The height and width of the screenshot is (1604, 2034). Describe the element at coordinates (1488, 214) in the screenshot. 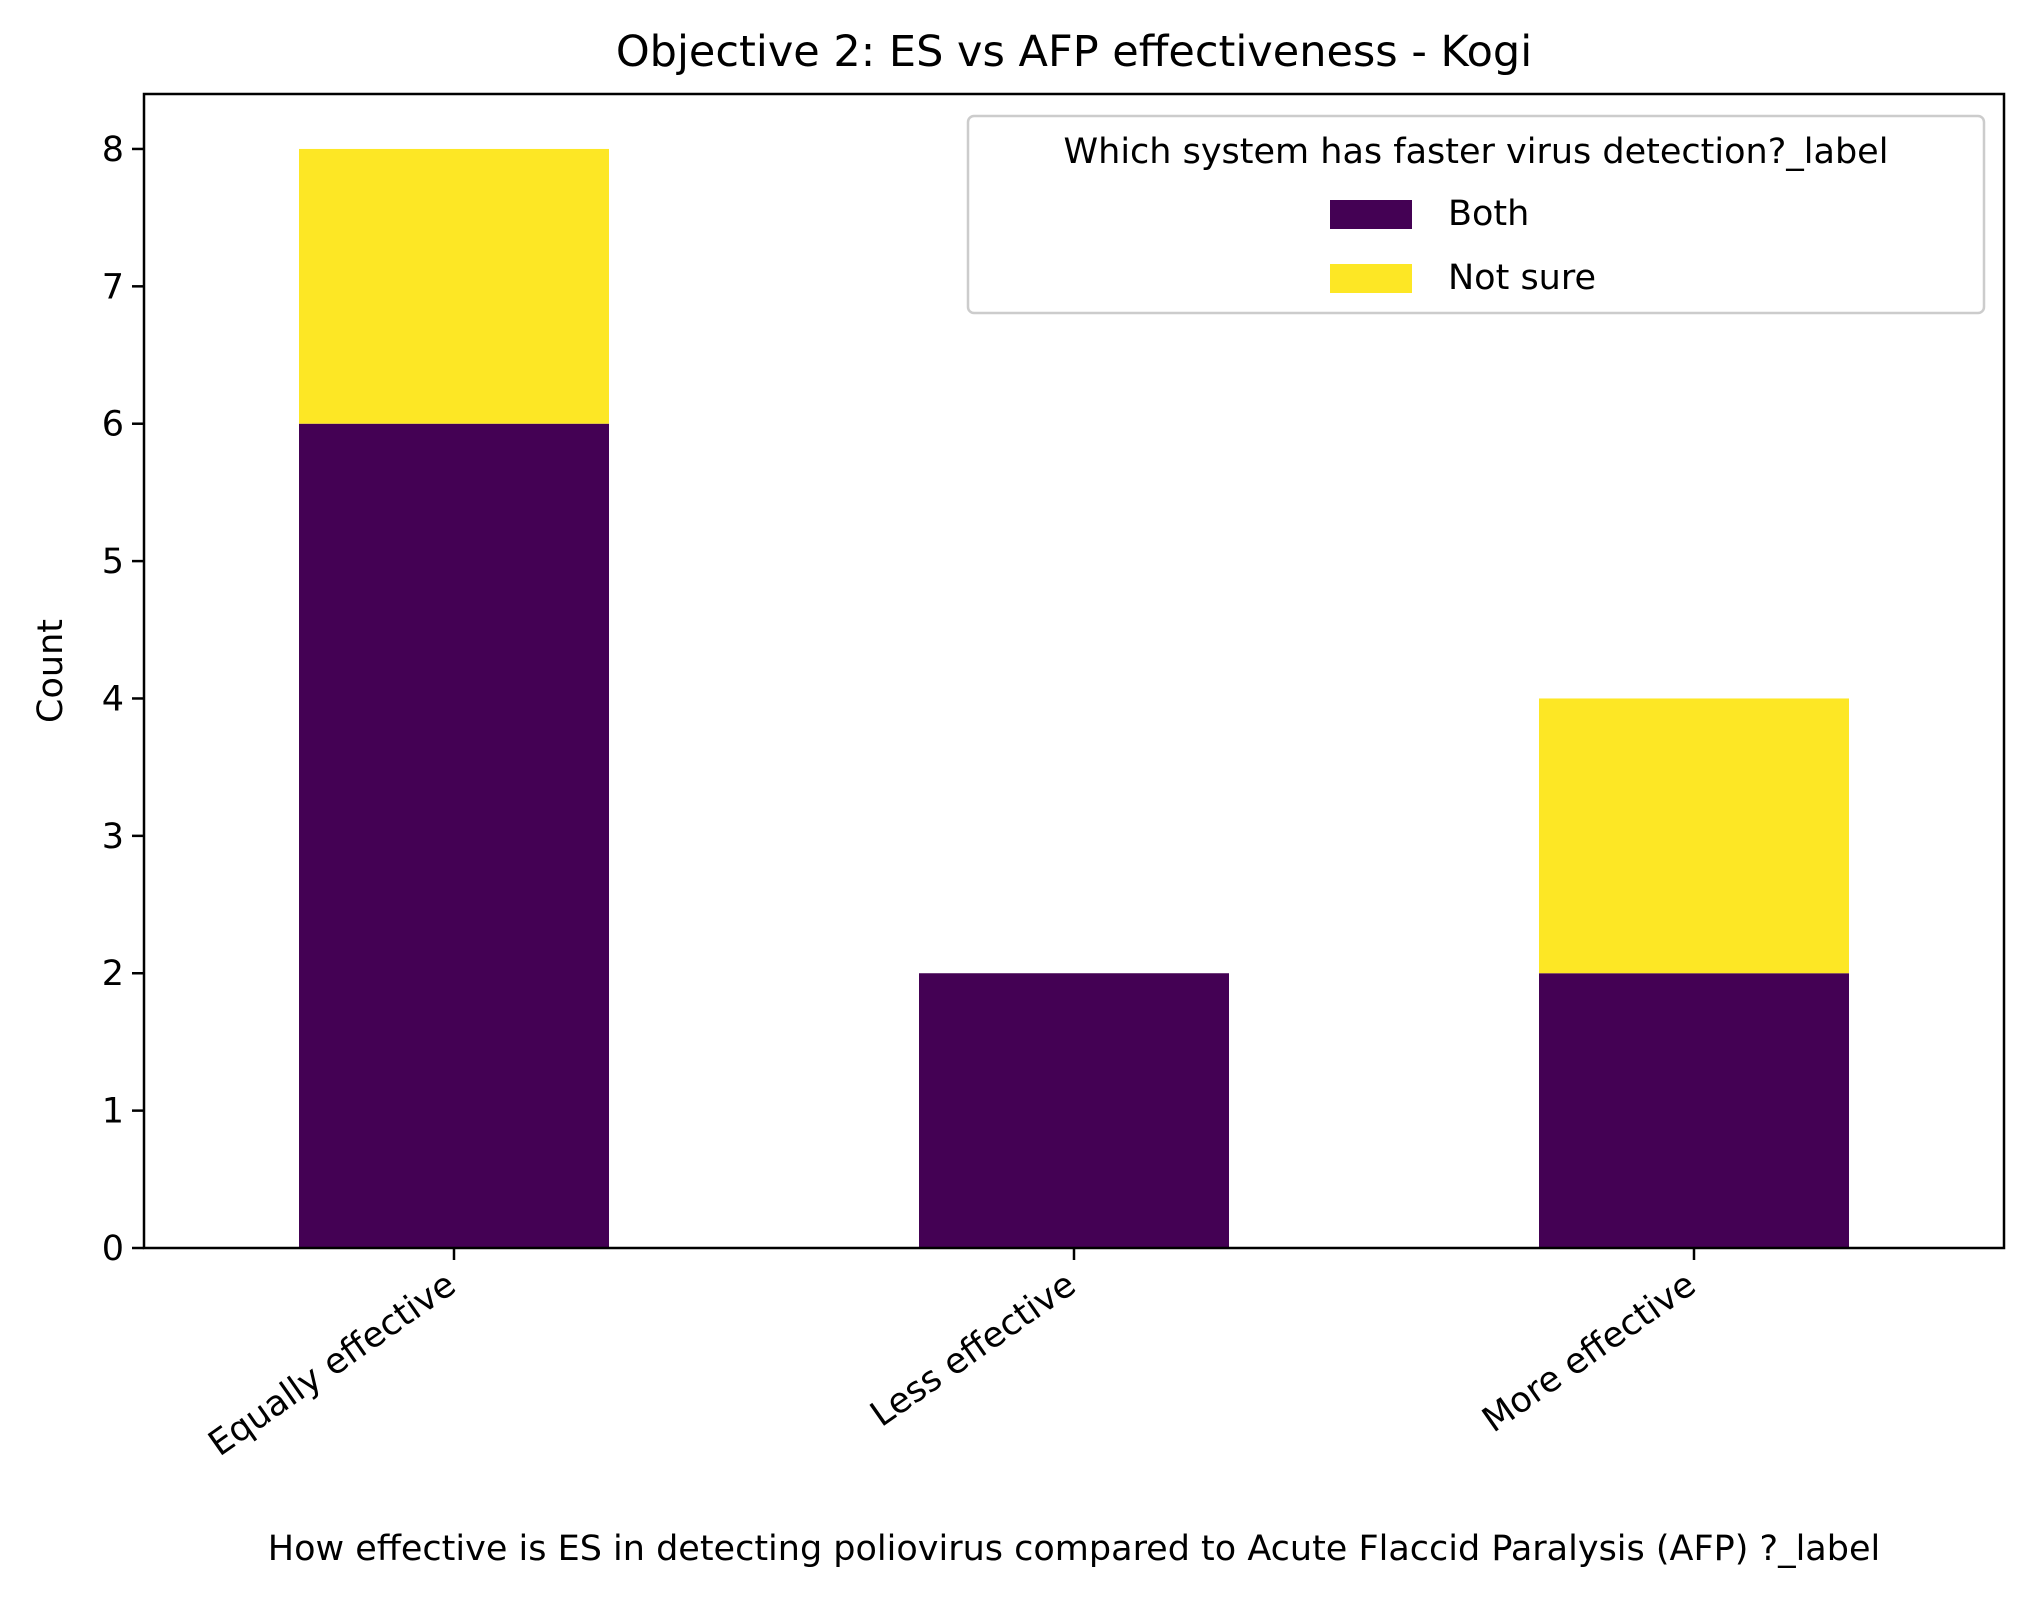

I see `legend-label: Both` at that location.